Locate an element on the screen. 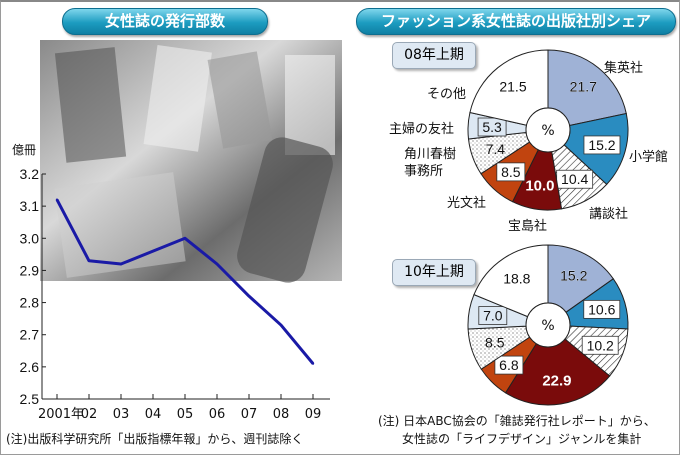 The height and width of the screenshot is (455, 680). pie-source-note-line2: 女性誌の「ライフデザイン」ジャンルを集計 is located at coordinates (522, 439).